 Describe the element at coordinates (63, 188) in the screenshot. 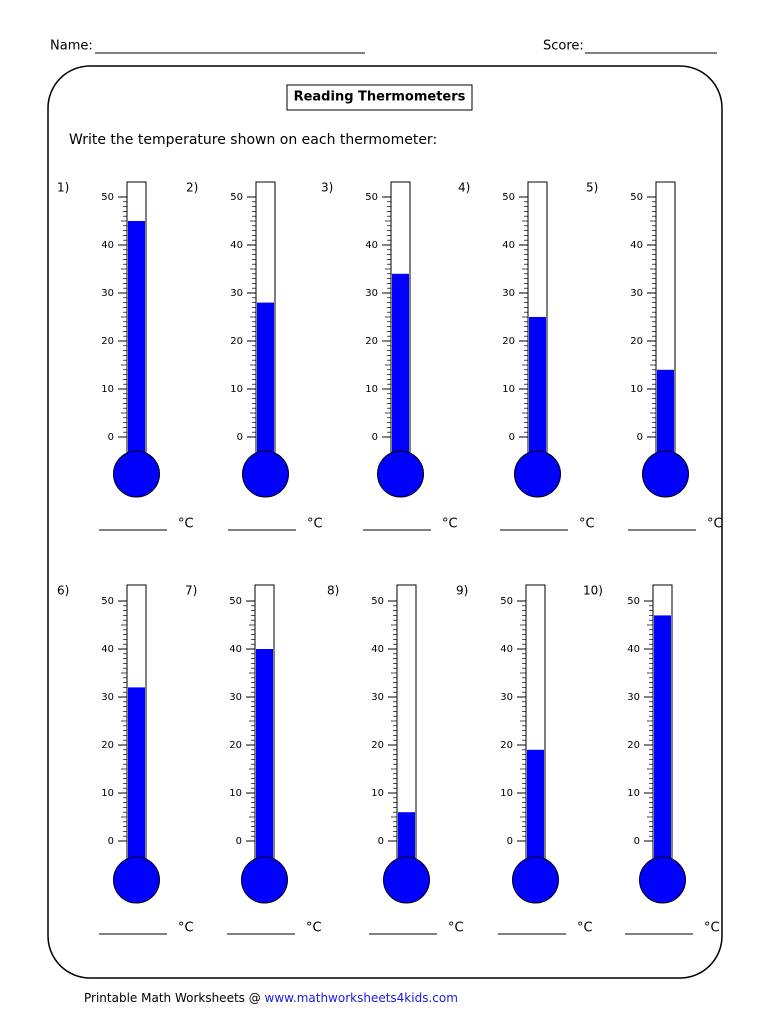

I see `item-number: 1)` at that location.